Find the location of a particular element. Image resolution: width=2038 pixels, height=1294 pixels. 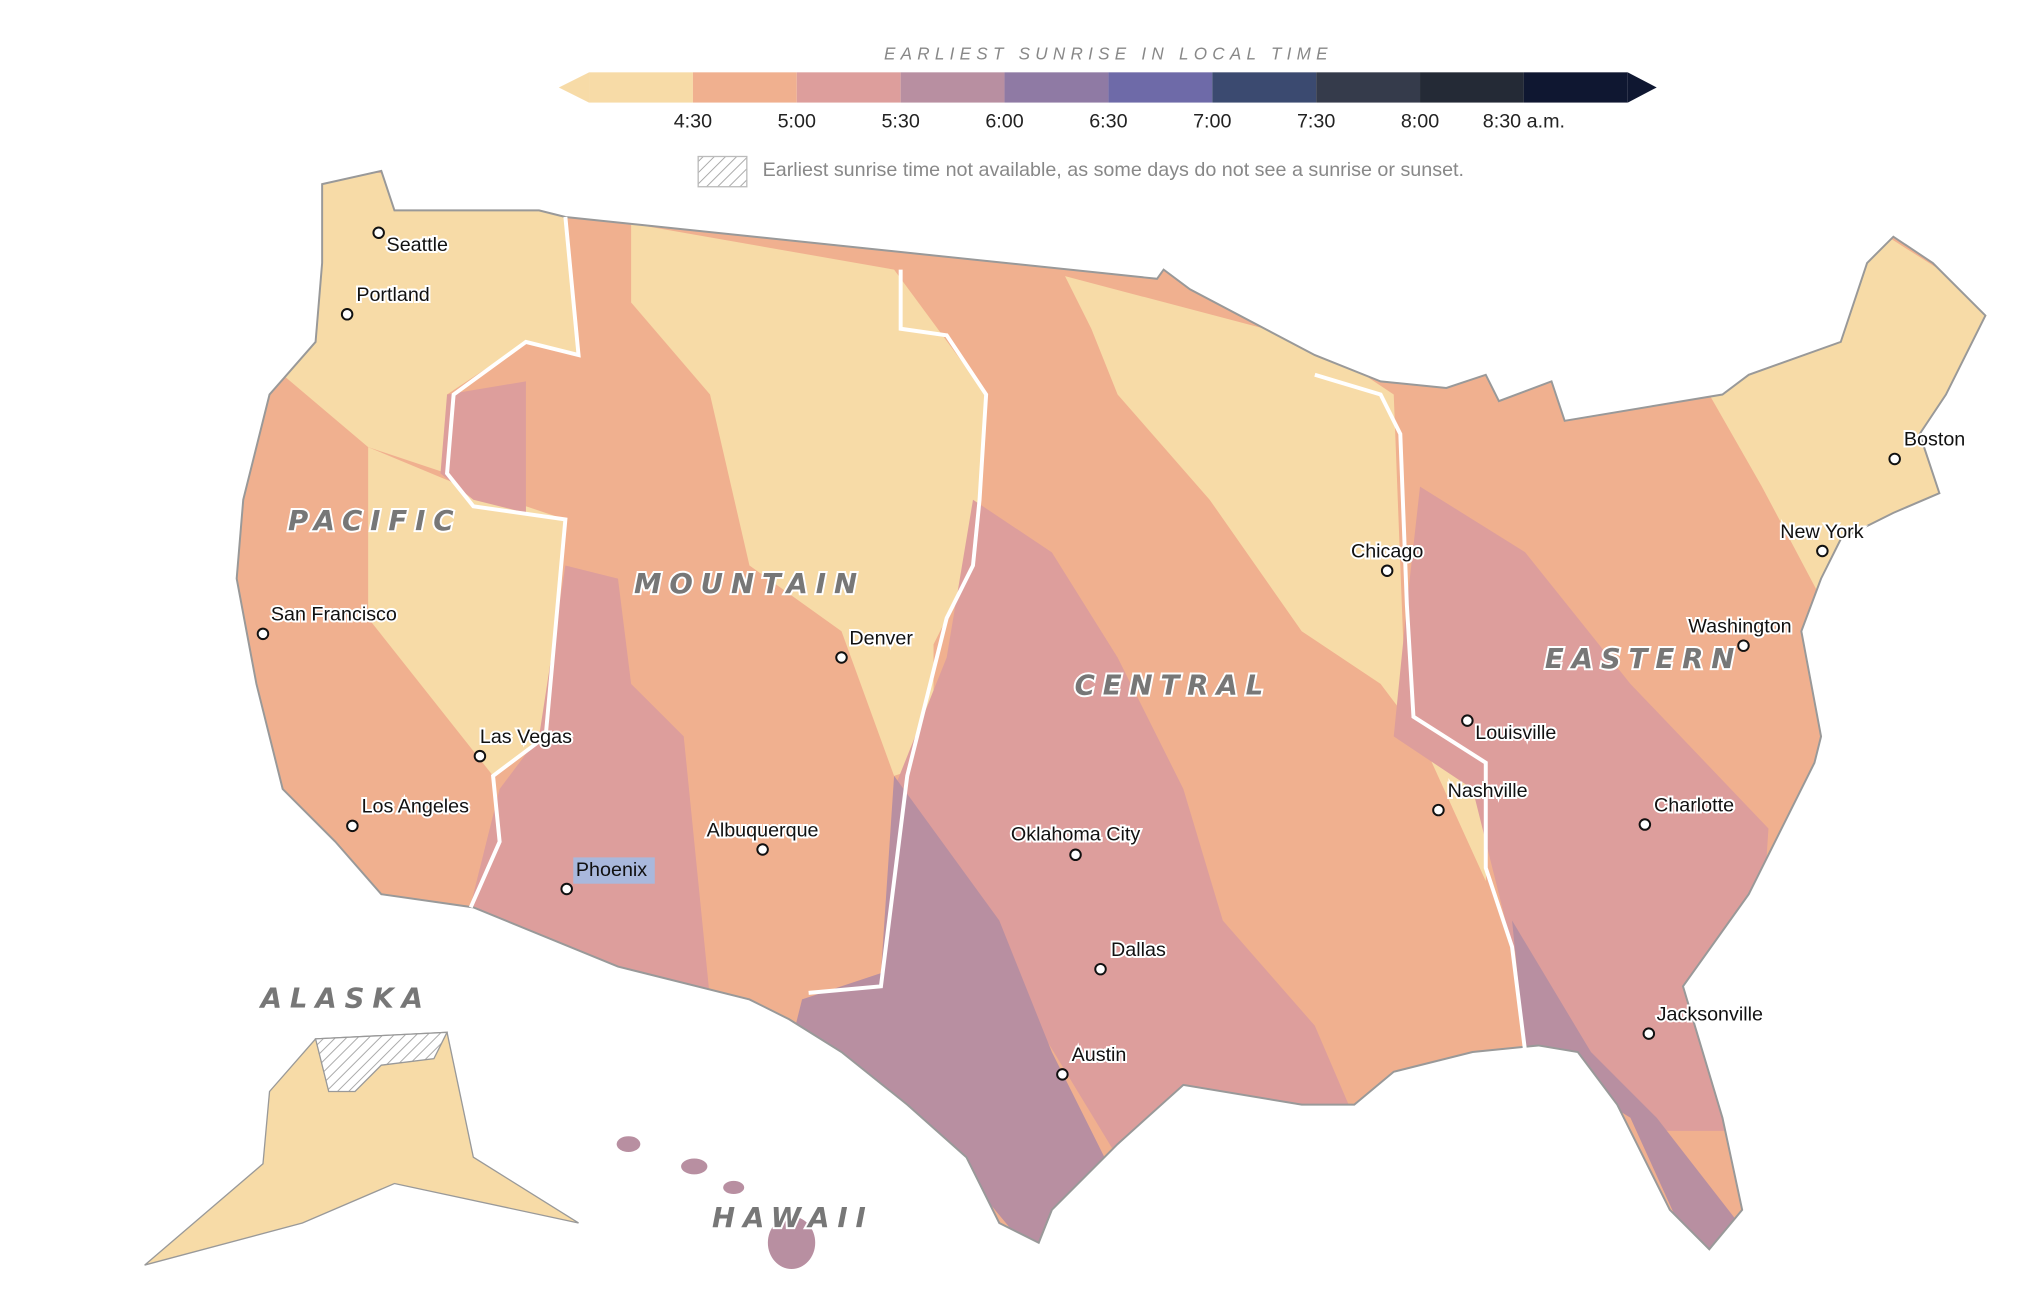

legend-arrow-left is located at coordinates (574, 87).